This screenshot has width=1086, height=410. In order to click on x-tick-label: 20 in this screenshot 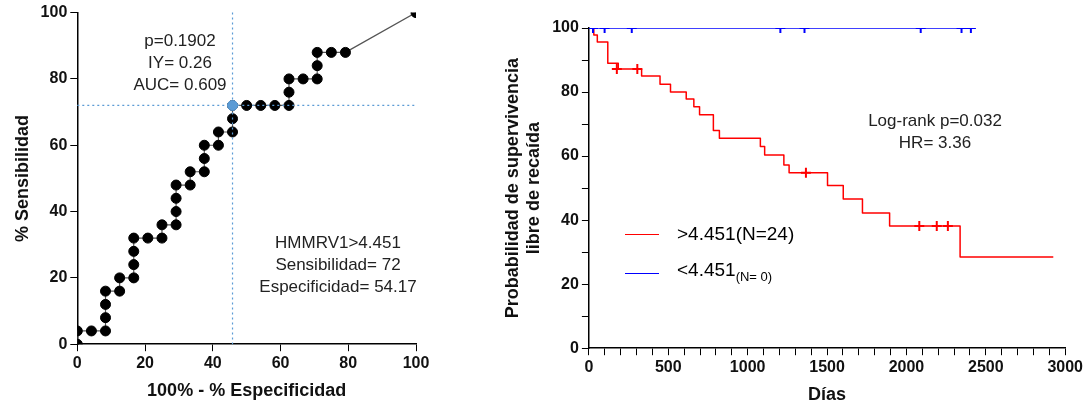, I will do `click(145, 363)`.